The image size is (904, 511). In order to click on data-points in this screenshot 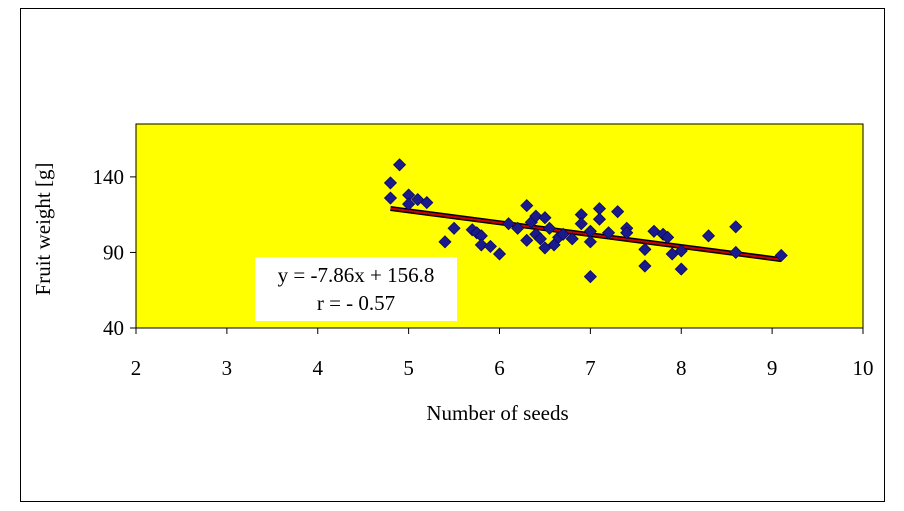, I will do `click(585, 221)`.